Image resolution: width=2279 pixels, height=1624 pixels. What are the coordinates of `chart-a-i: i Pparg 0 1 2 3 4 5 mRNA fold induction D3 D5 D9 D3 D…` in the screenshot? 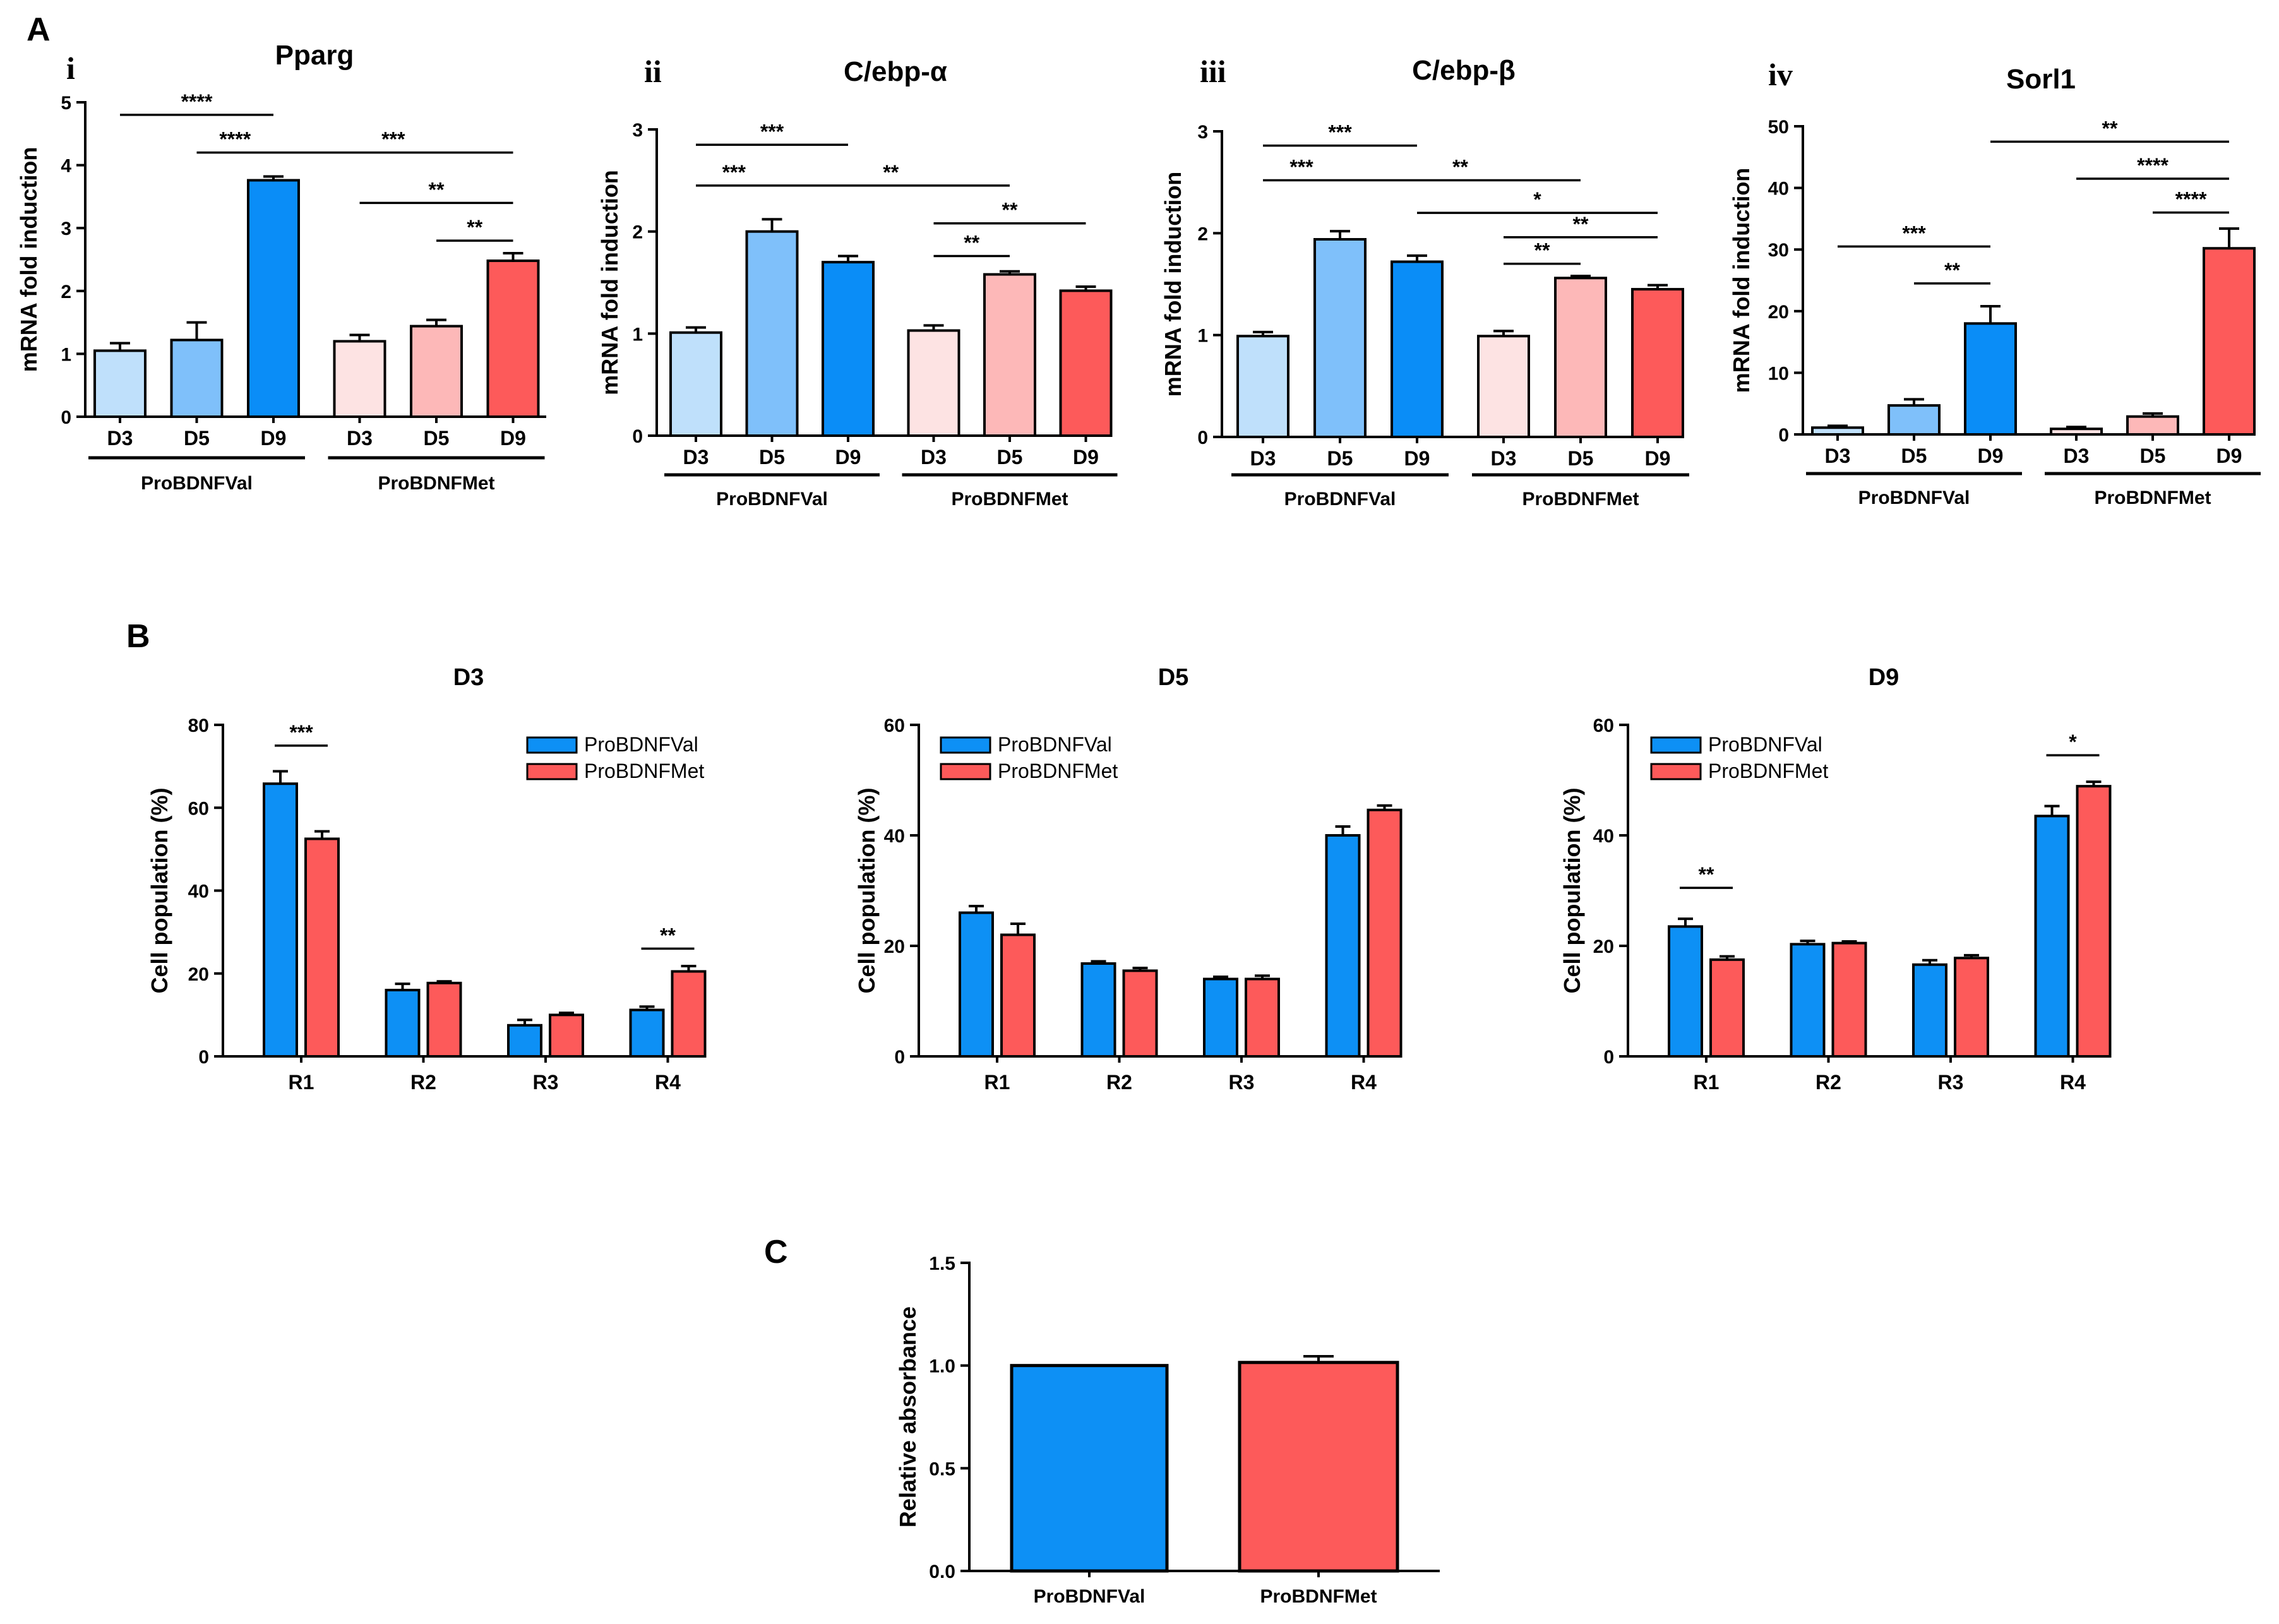 It's located at (281, 267).